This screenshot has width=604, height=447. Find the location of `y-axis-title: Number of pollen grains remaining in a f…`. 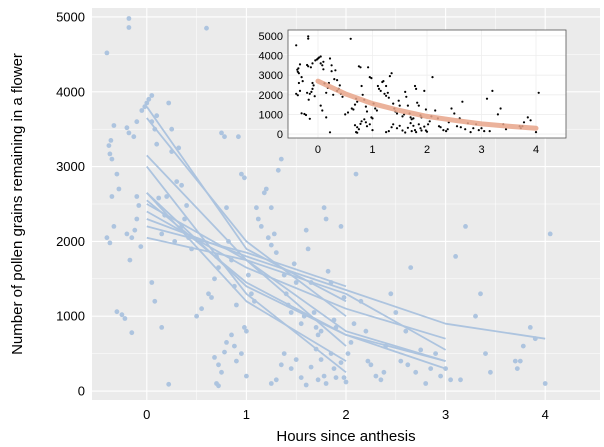

y-axis-title: Number of pollen grains remaining in a f… is located at coordinates (17, 204).